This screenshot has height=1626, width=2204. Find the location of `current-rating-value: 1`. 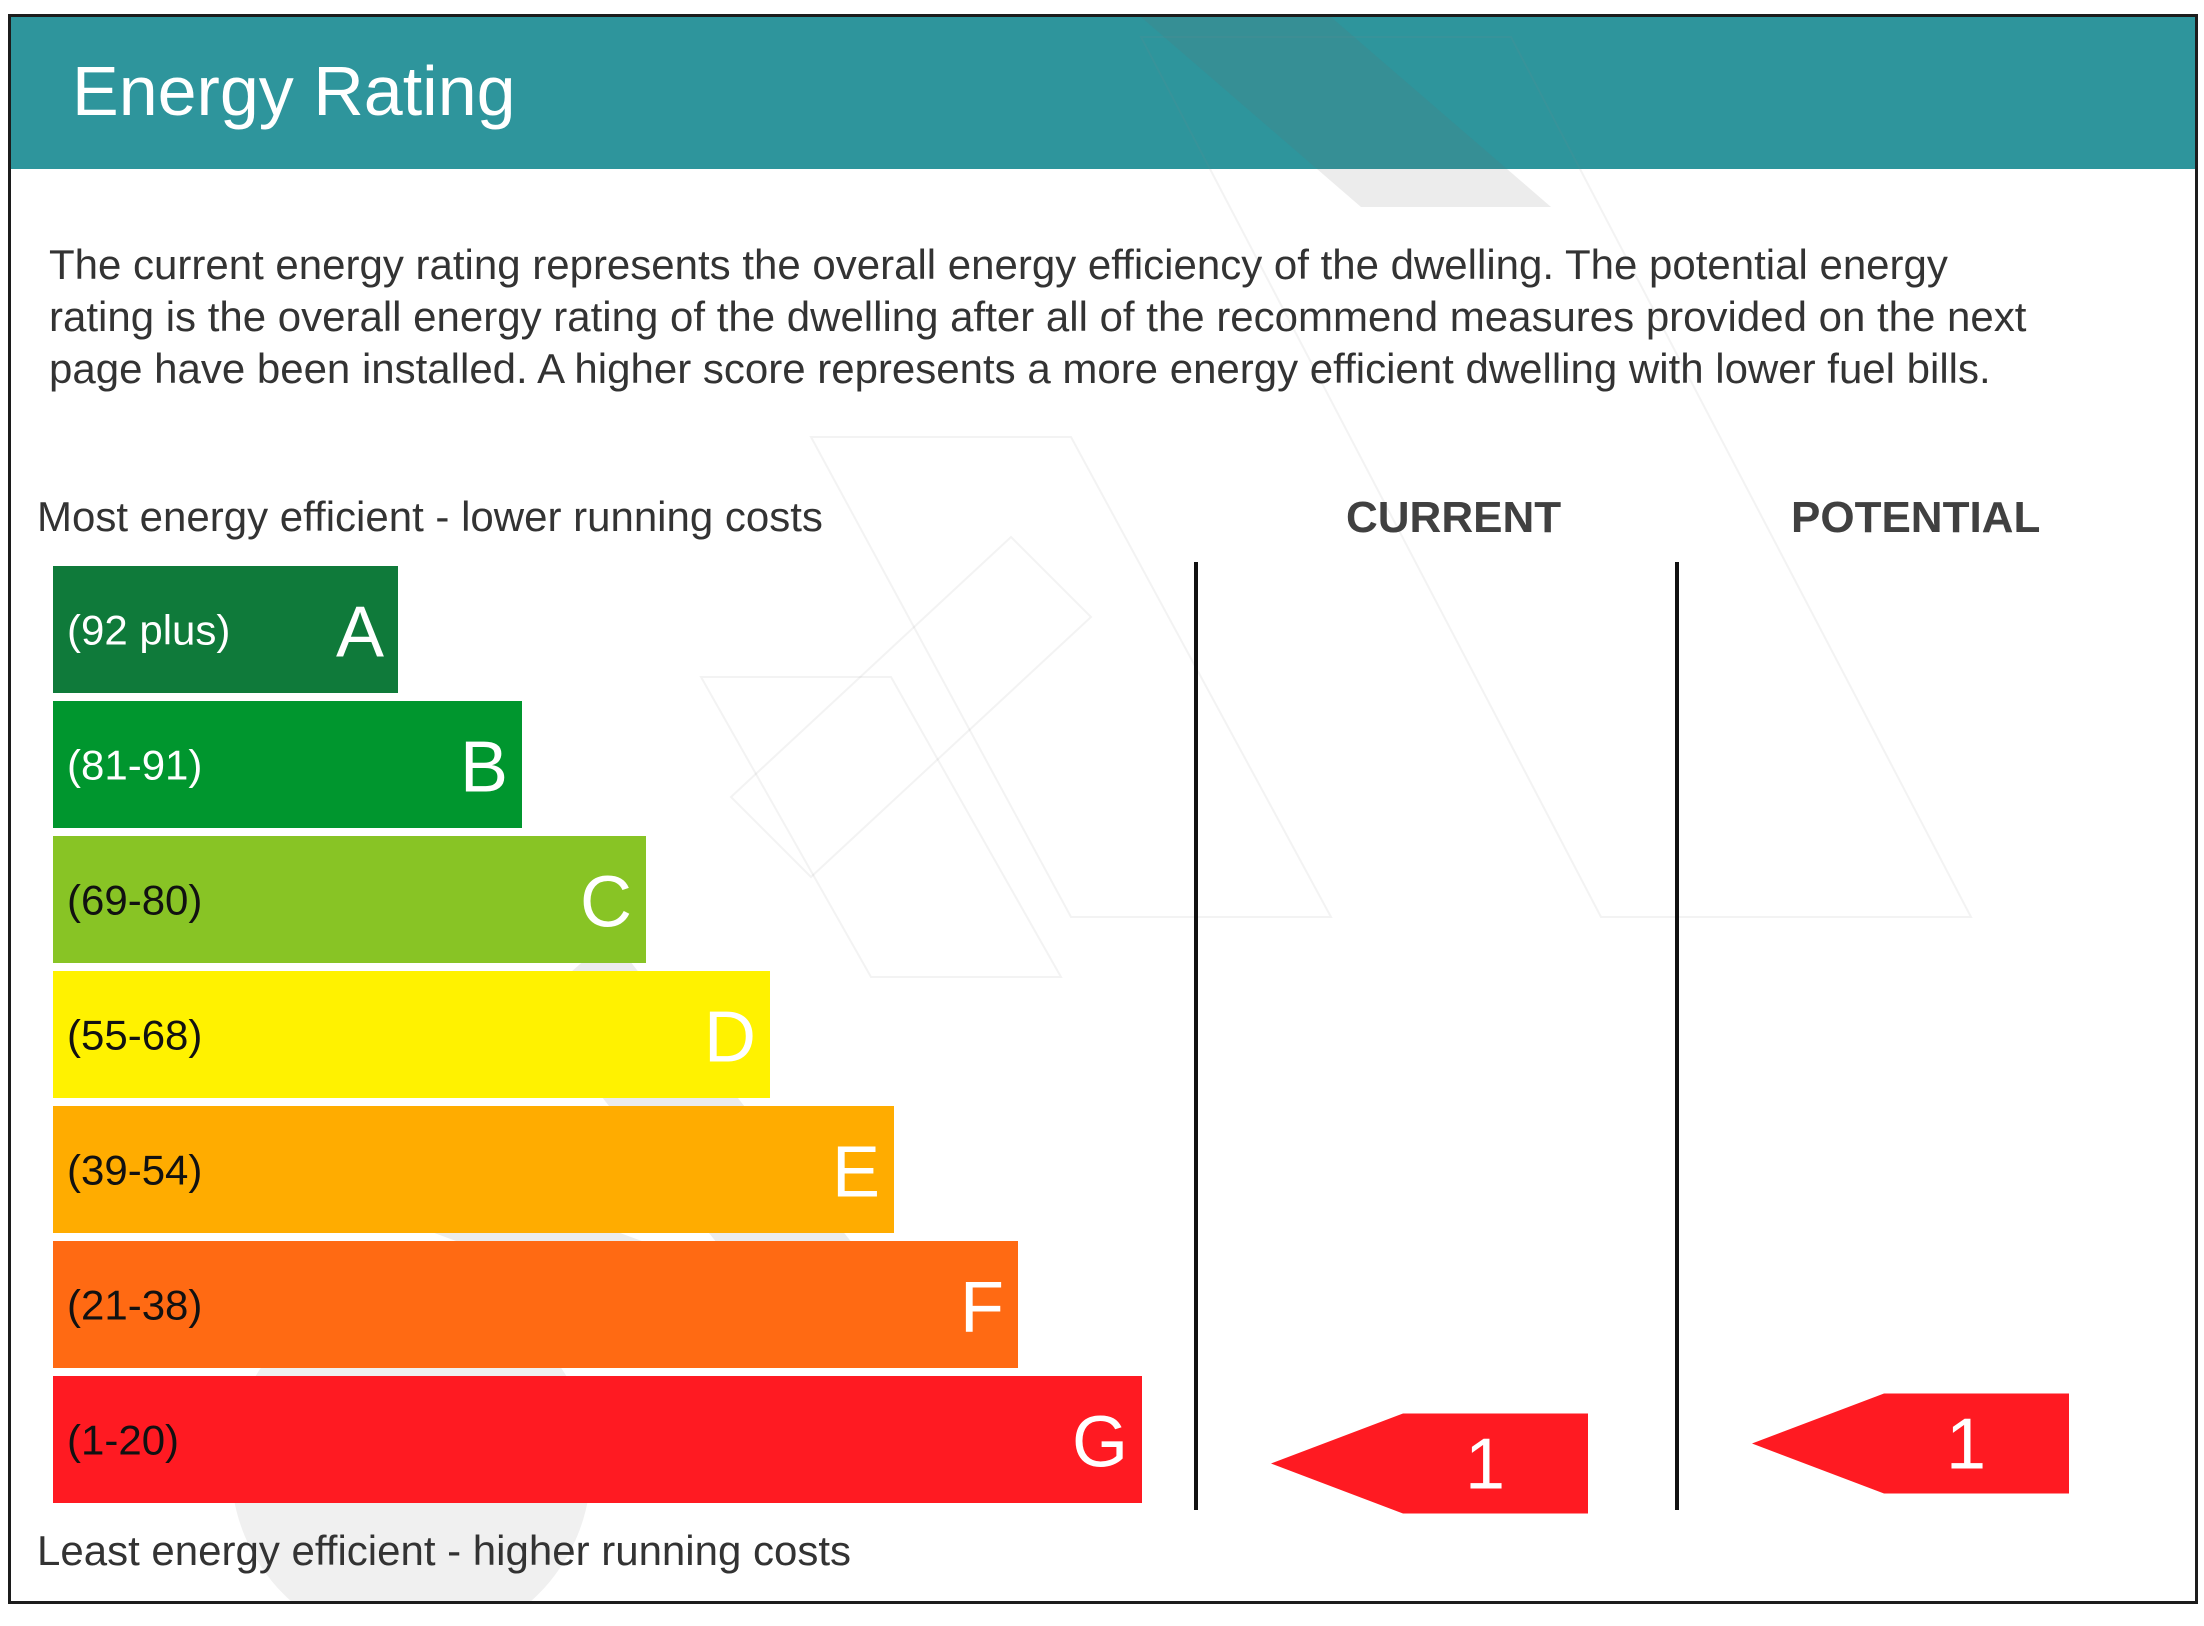

current-rating-value: 1 is located at coordinates (1485, 1465).